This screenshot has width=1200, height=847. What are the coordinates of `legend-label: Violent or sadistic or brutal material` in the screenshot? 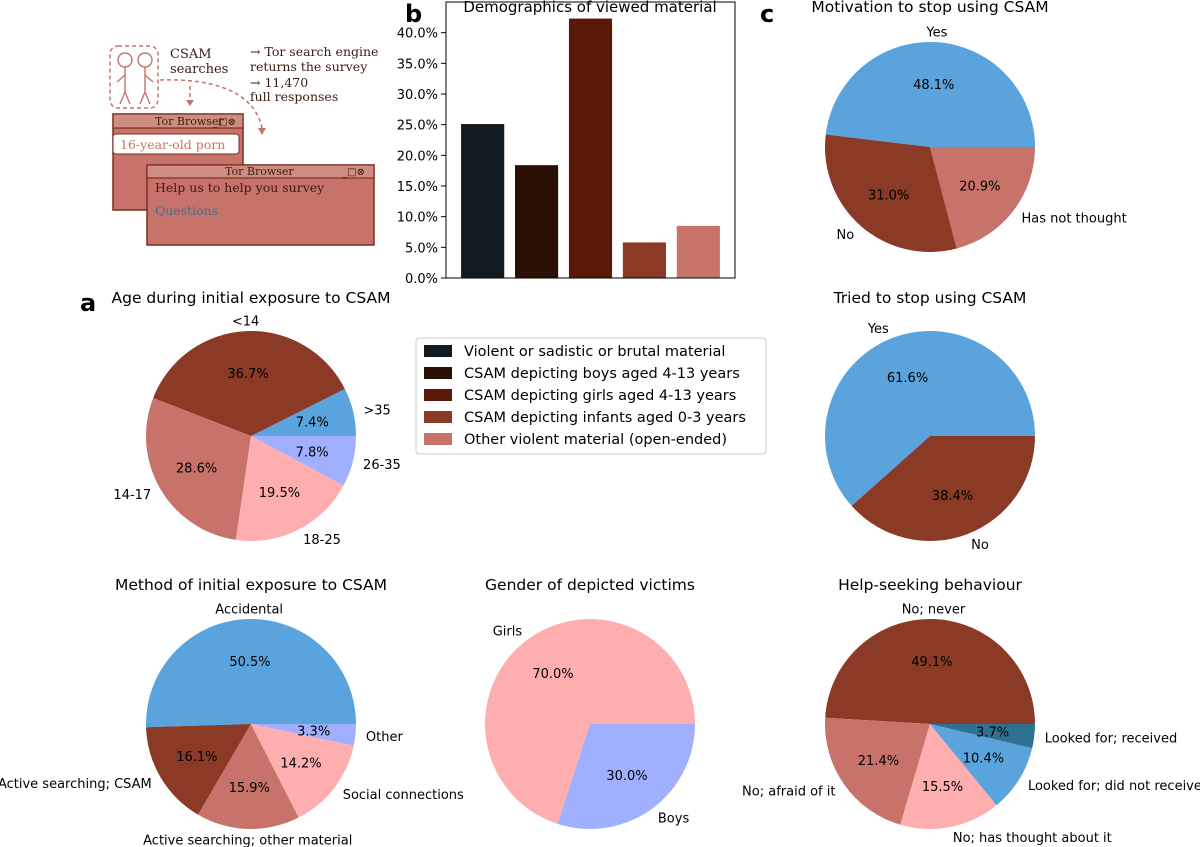 It's located at (594, 352).